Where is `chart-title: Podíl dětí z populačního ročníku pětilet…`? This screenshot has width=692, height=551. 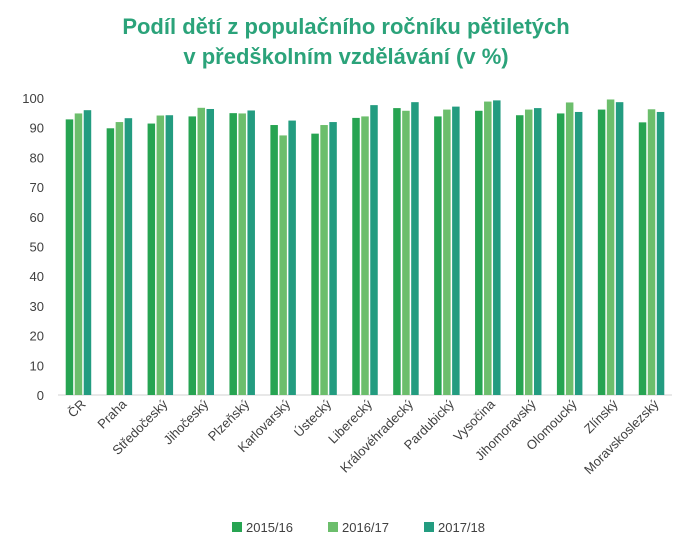 chart-title: Podíl dětí z populačního ročníku pětilet… is located at coordinates (346, 42).